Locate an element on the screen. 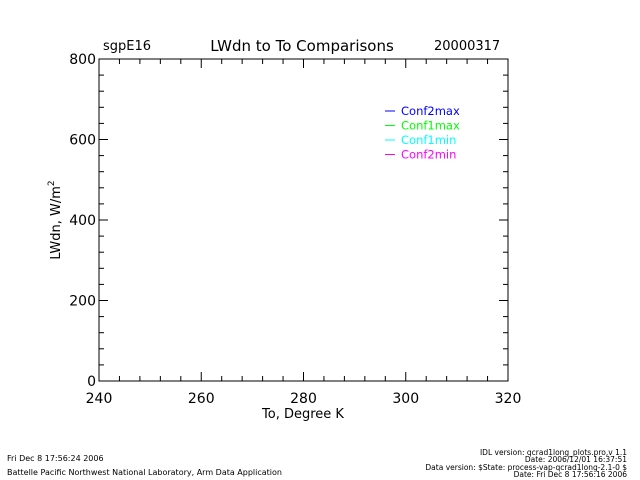  x-tick-label: 260 is located at coordinates (201, 399).